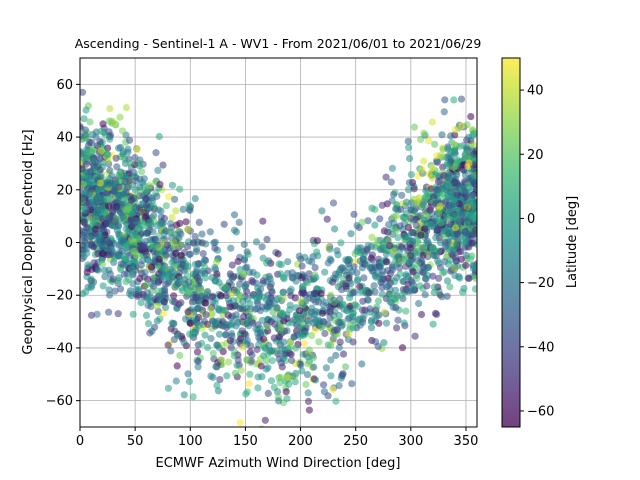  Describe the element at coordinates (245, 441) in the screenshot. I see `x-tick-label: 150` at that location.